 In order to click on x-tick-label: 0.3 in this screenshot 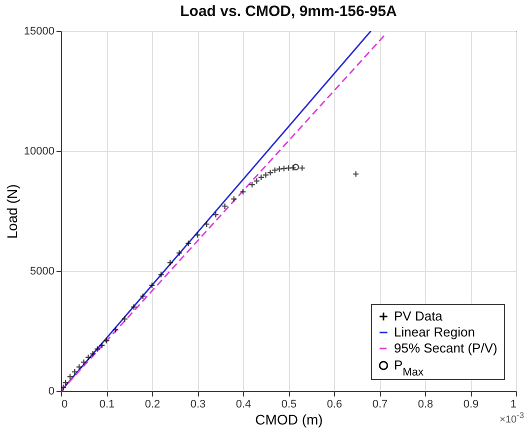, I will do `click(198, 404)`.